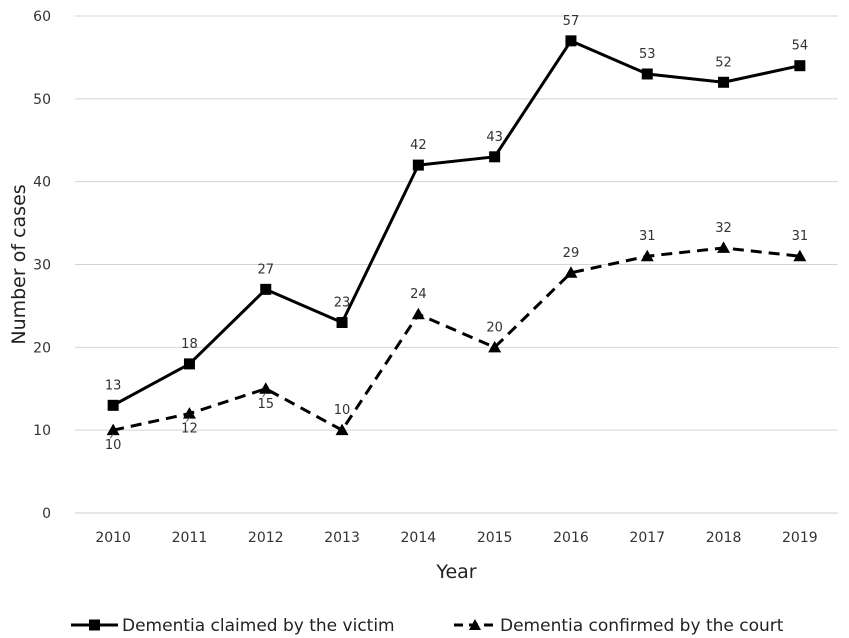  I want to click on y-tick-label: 10, so click(42, 431).